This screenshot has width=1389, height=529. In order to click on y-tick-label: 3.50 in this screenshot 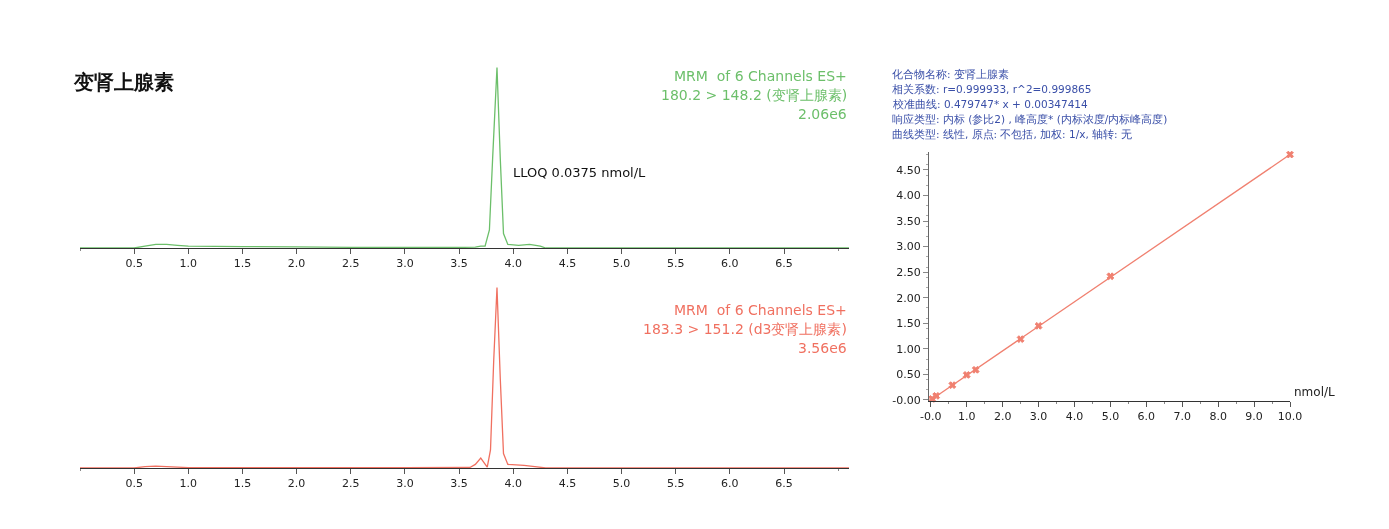, I will do `click(908, 221)`.